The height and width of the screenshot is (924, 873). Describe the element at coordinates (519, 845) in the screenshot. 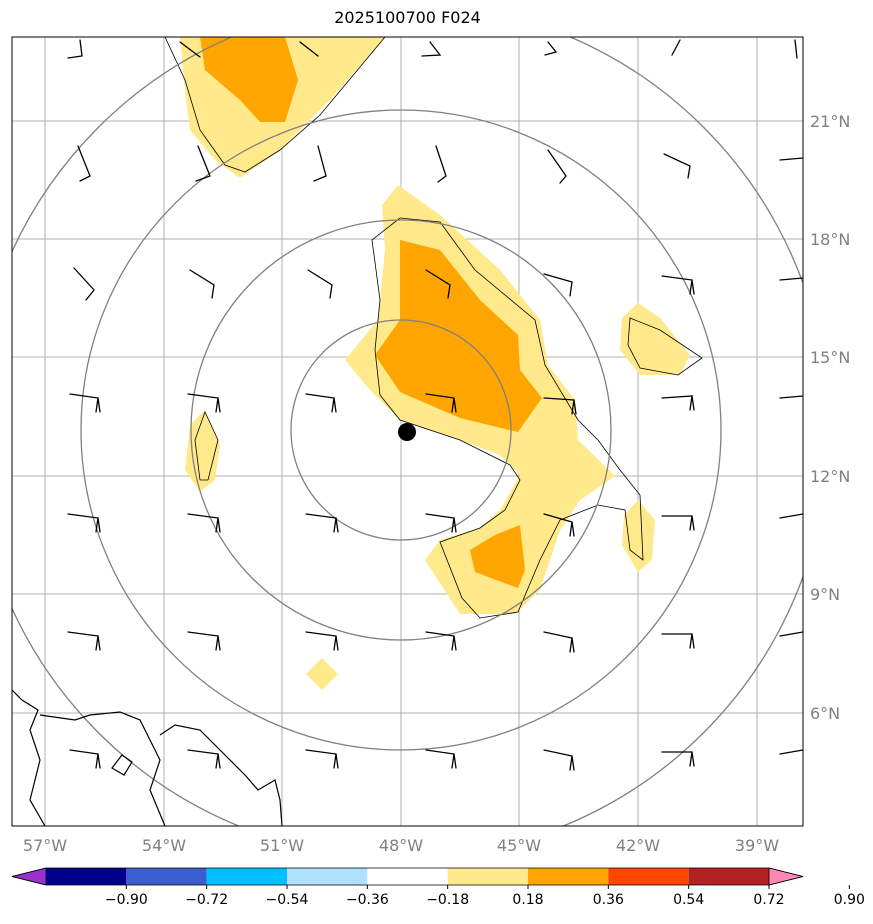

I see `lon-label: 45°W` at that location.